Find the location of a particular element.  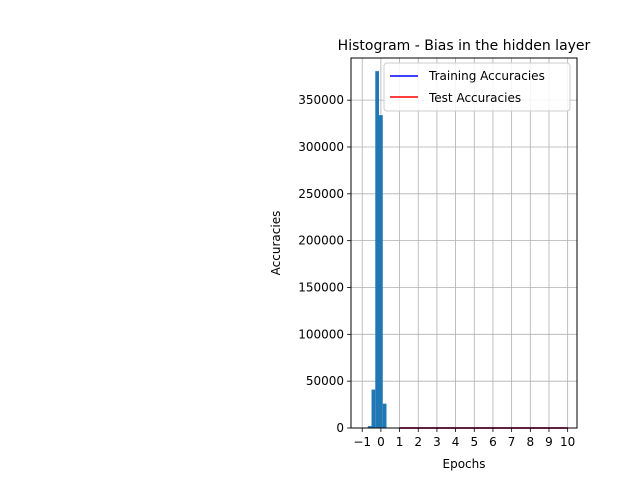

legend: Training Accuracies Test Accuracies is located at coordinates (477, 87).